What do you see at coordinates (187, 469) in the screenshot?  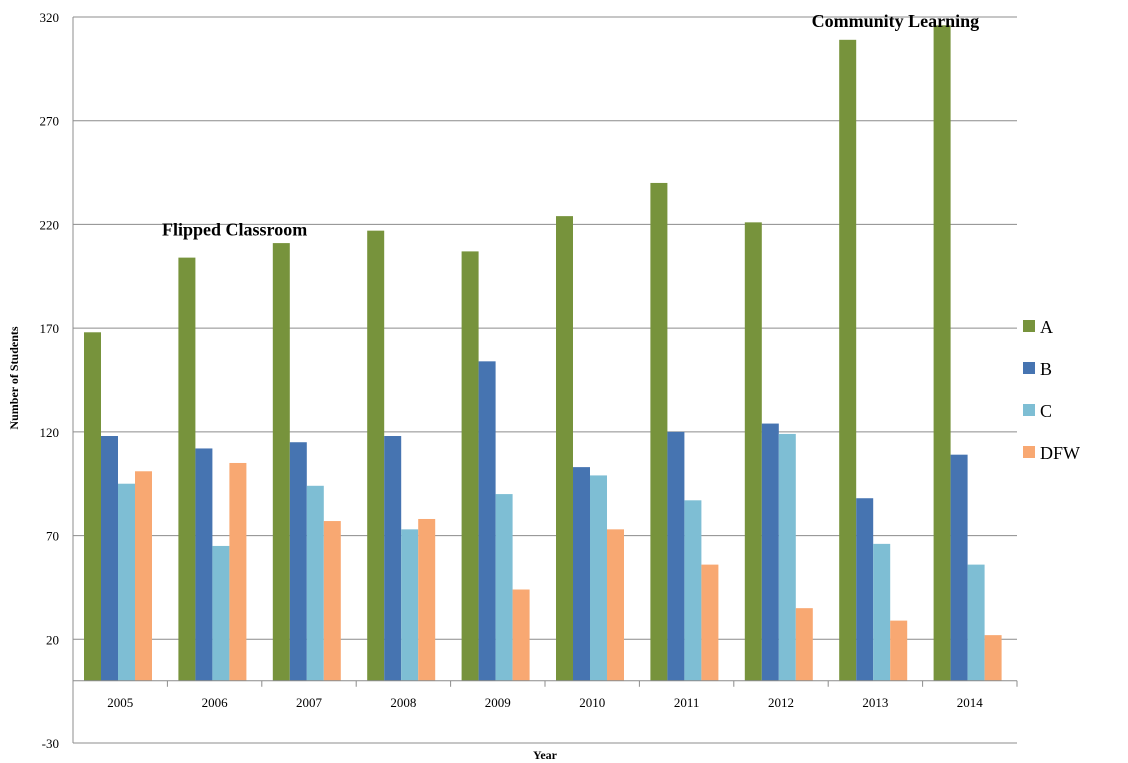 I see `bar-a-2006` at bounding box center [187, 469].